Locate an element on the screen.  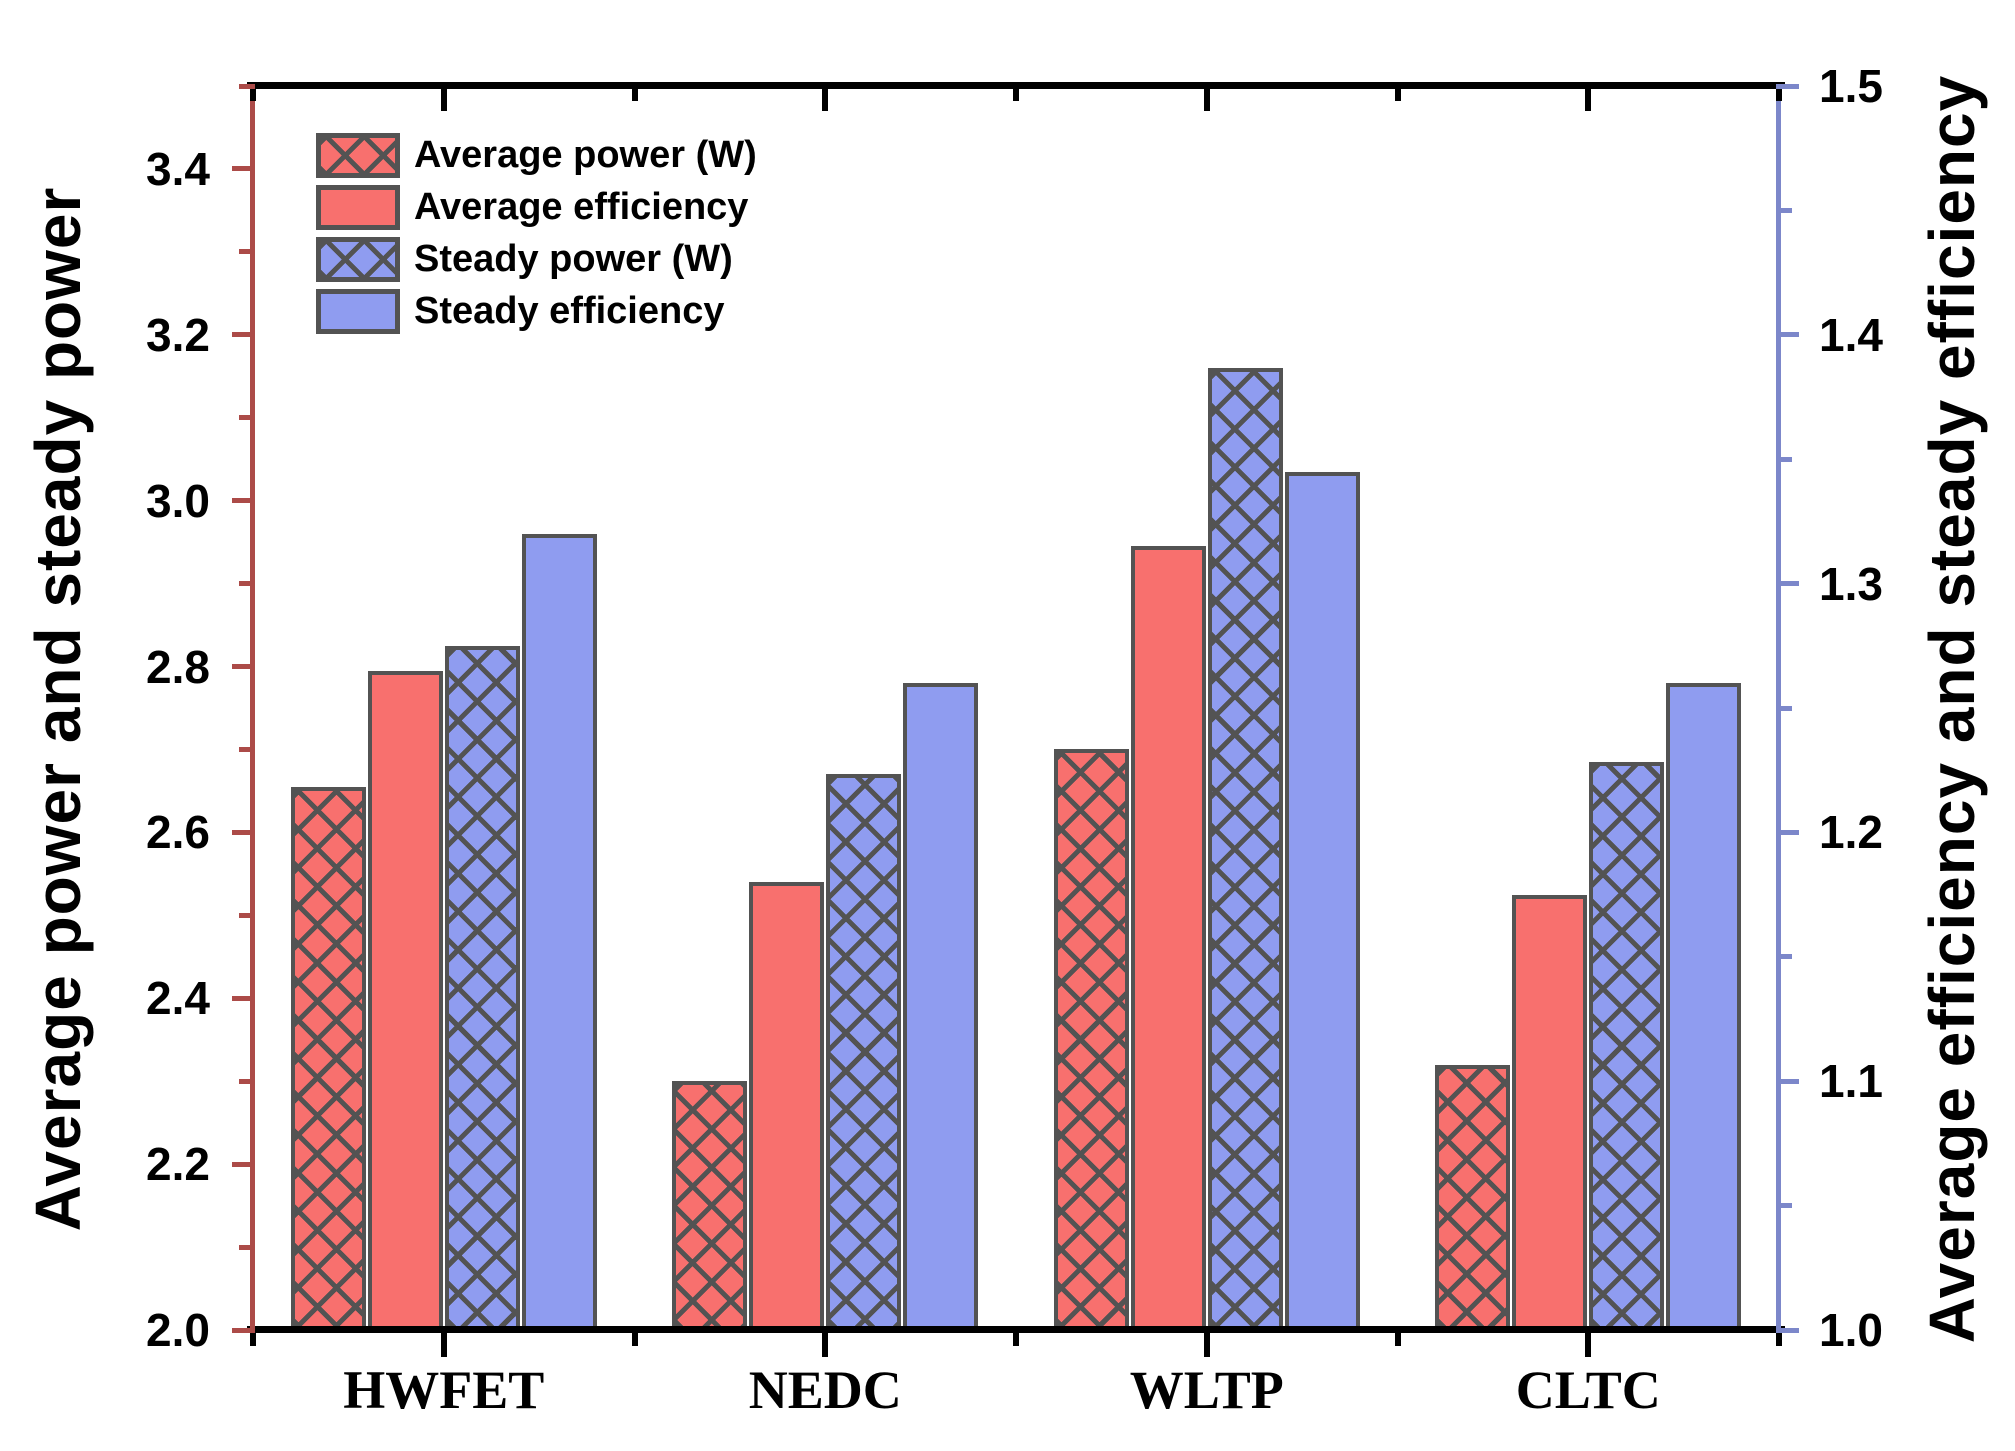
left-axis-tick-label: 2.4 is located at coordinates (178, 998).